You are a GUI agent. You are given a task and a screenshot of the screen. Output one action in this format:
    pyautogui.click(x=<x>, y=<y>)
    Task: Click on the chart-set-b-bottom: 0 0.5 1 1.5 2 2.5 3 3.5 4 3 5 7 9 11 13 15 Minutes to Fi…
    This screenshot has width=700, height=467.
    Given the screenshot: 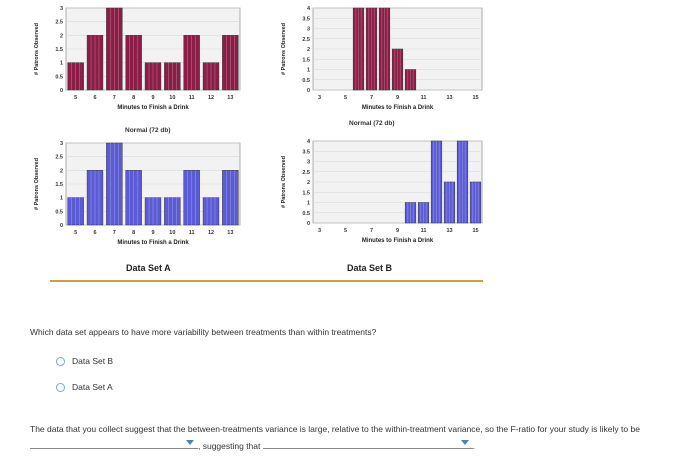 What is the action you would take?
    pyautogui.click(x=382, y=194)
    